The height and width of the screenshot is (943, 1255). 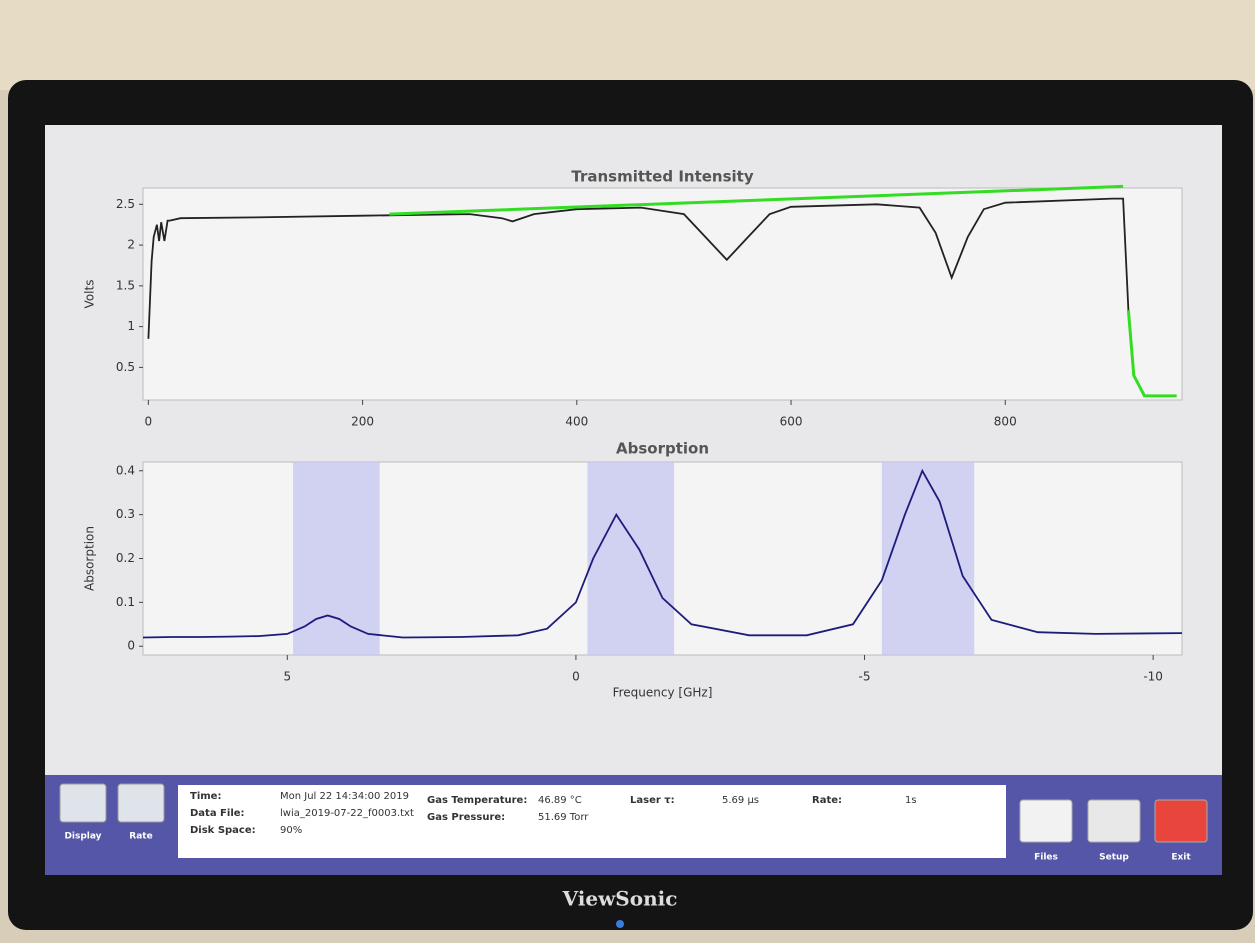 What do you see at coordinates (466, 817) in the screenshot?
I see `status-label: Gas Pressure:` at bounding box center [466, 817].